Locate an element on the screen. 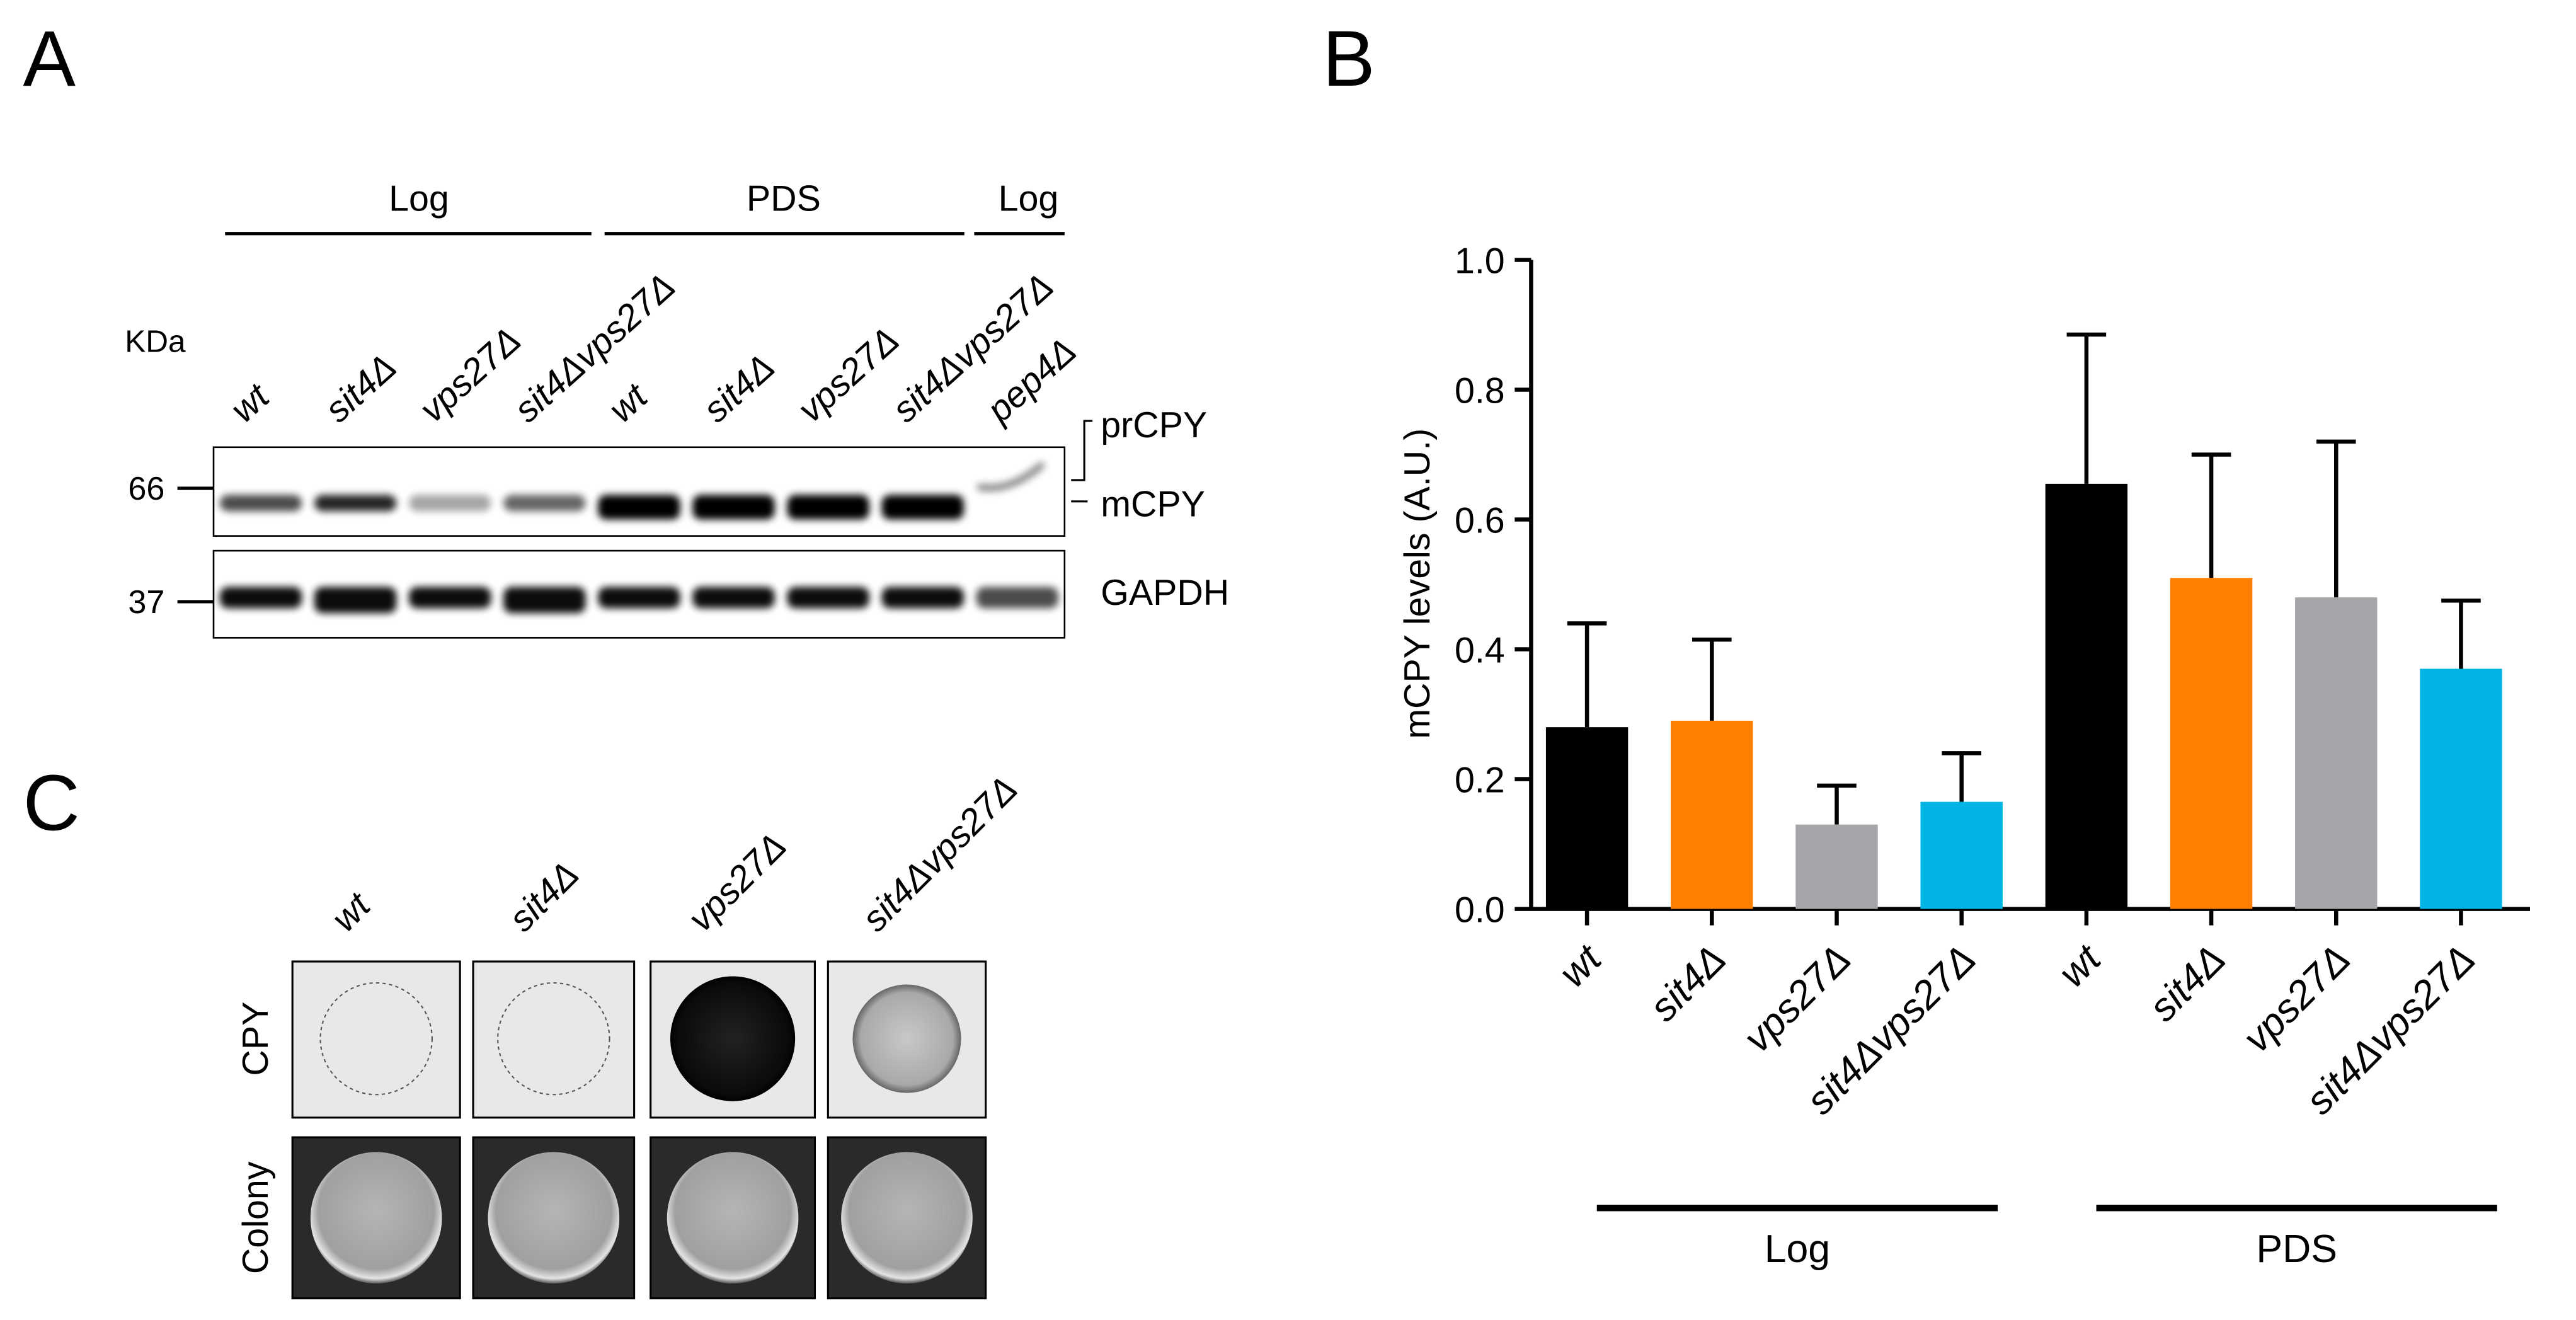  strain-label: sit4Δvps27Δ is located at coordinates (939, 854).